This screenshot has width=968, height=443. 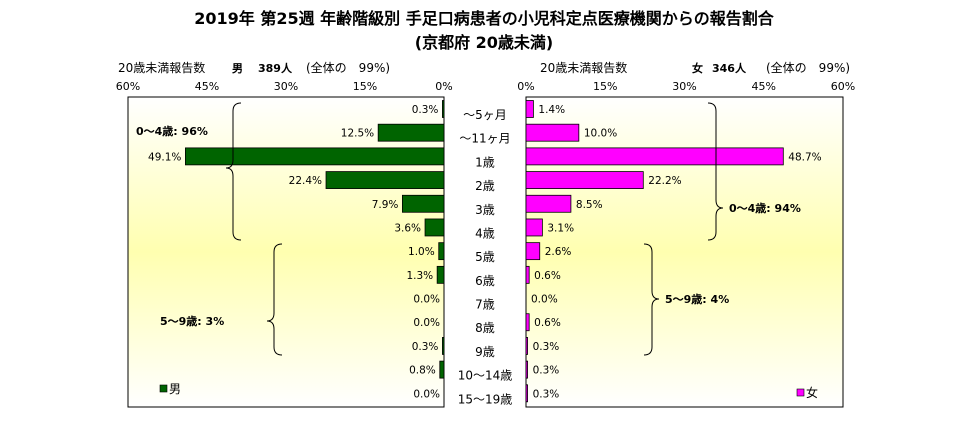 What do you see at coordinates (485, 210) in the screenshot?
I see `category-label: 3歳` at bounding box center [485, 210].